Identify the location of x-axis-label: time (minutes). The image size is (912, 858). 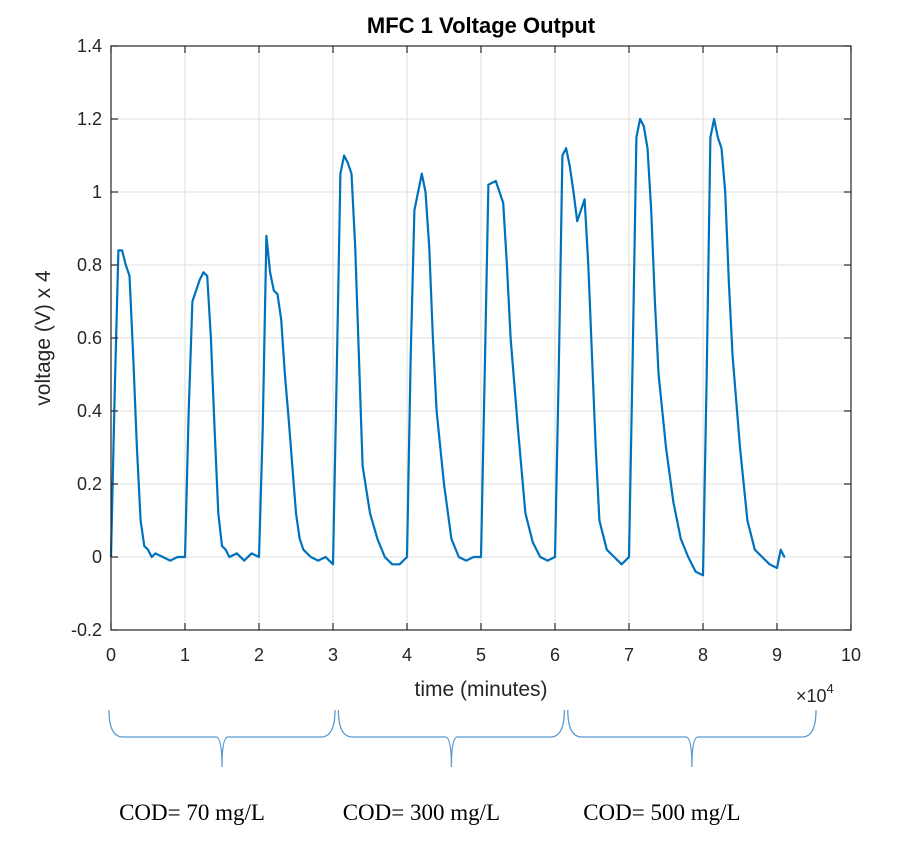
(480, 689).